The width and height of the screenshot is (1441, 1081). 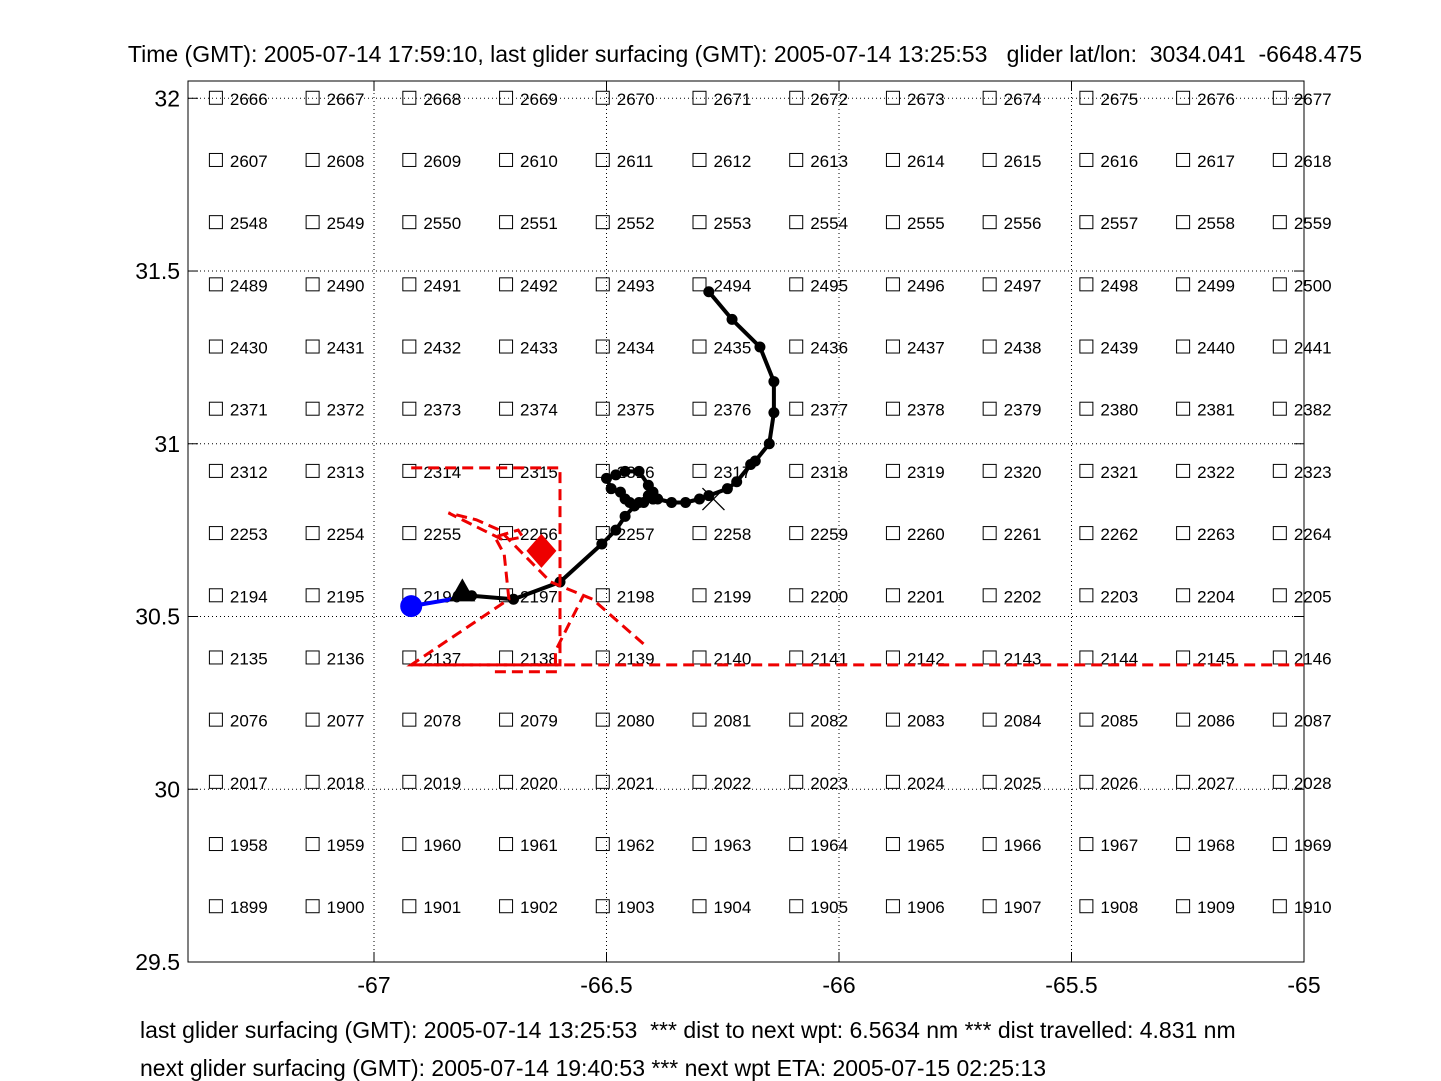 What do you see at coordinates (442, 845) in the screenshot?
I see `grid-cell-id: 1960` at bounding box center [442, 845].